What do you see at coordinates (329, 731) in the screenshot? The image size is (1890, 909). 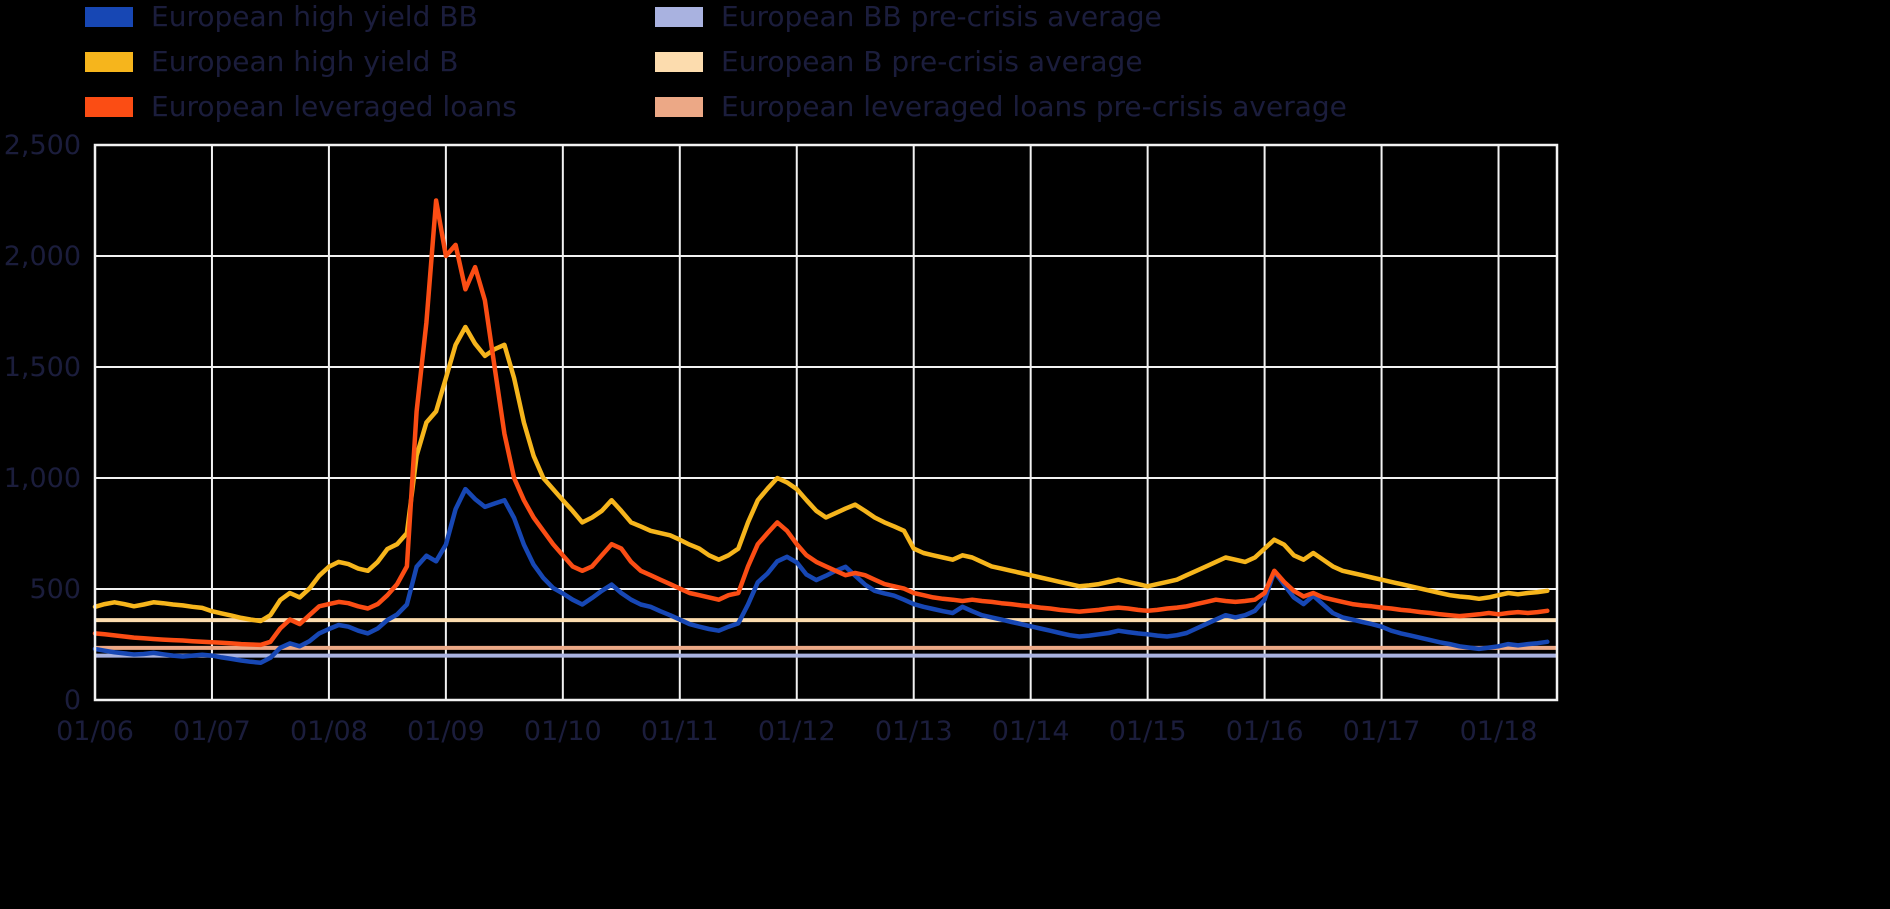 I see `x-tick-label: 01/08` at bounding box center [329, 731].